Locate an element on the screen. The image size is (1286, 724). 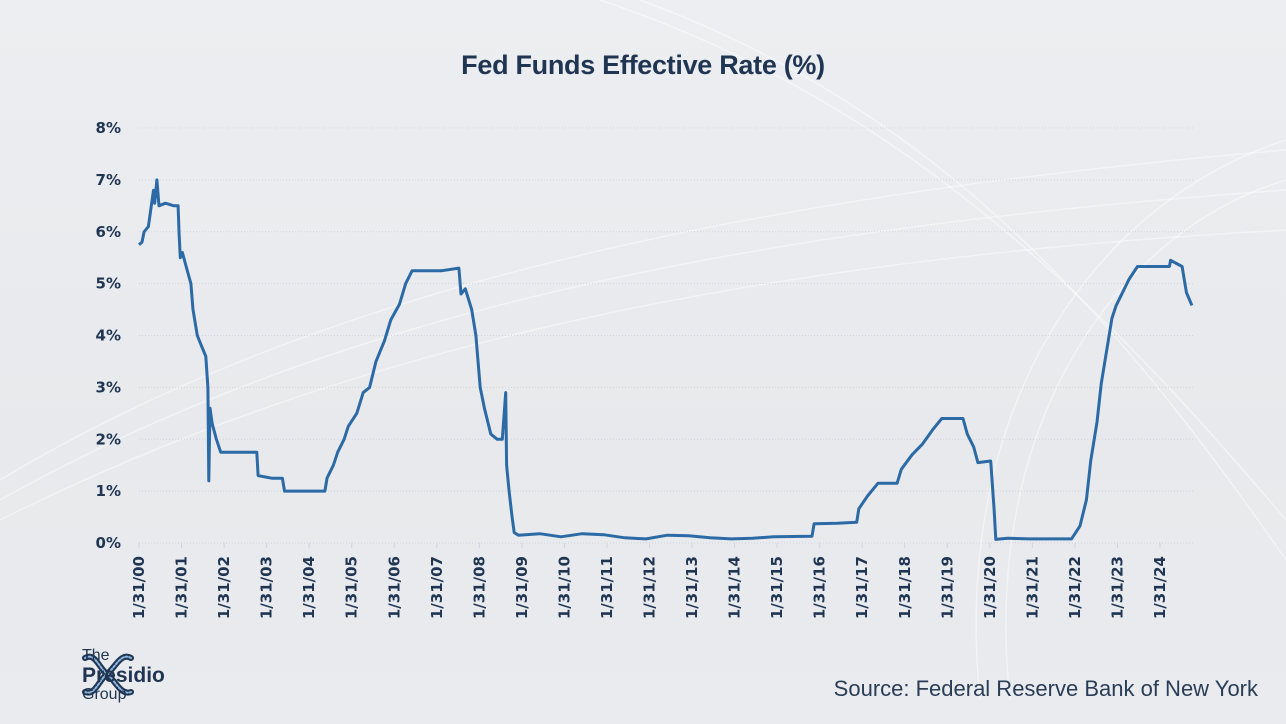
y-tick-label: 2% is located at coordinates (108, 439).